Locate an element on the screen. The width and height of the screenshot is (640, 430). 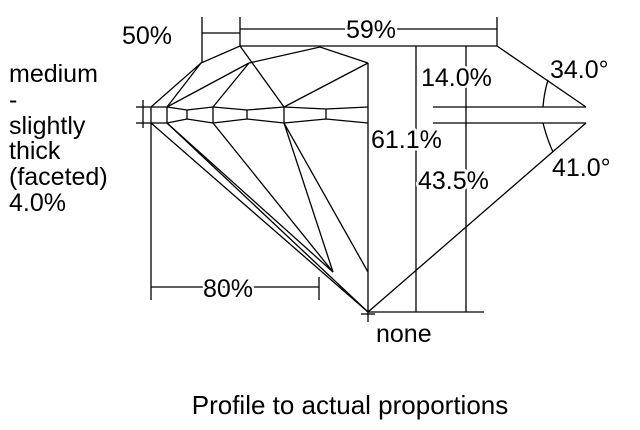
pavilion-facets is located at coordinates (267, 217).